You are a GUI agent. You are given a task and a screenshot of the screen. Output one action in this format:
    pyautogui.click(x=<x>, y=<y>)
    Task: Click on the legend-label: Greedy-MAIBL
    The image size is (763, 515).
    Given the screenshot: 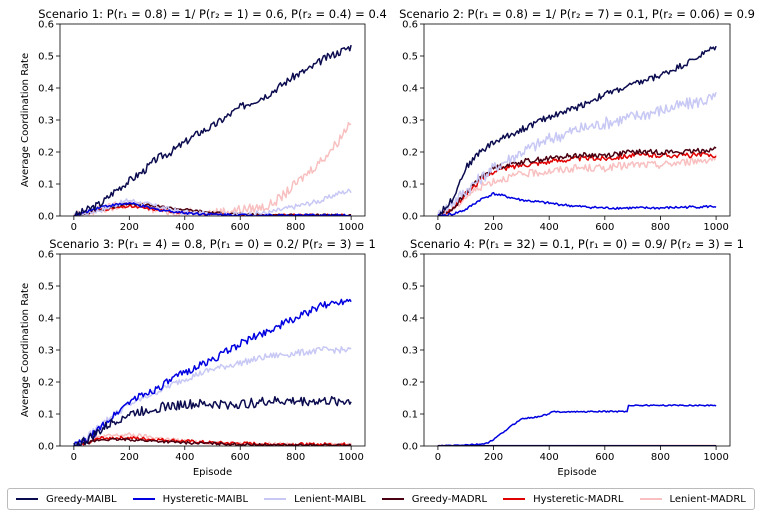 What is the action you would take?
    pyautogui.click(x=81, y=499)
    